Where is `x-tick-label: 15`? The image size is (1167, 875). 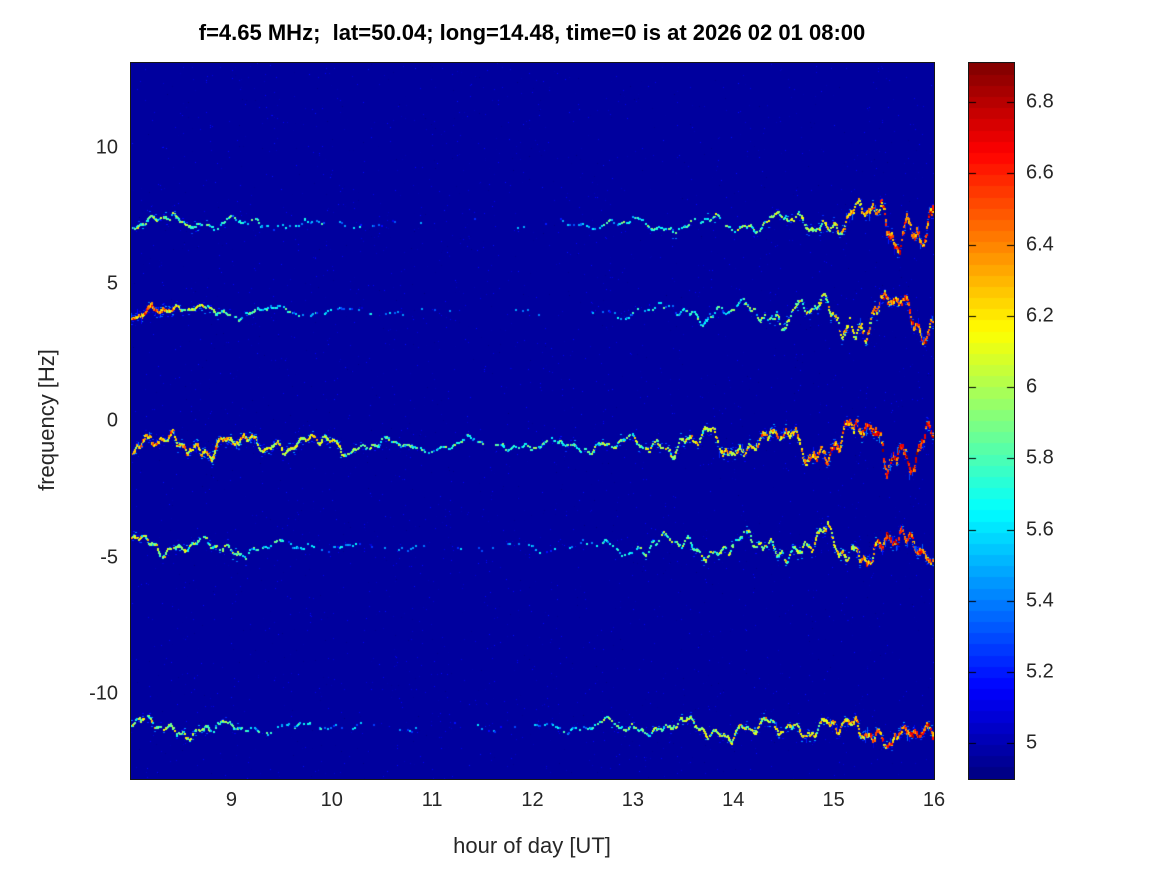
x-tick-label: 15 is located at coordinates (833, 800).